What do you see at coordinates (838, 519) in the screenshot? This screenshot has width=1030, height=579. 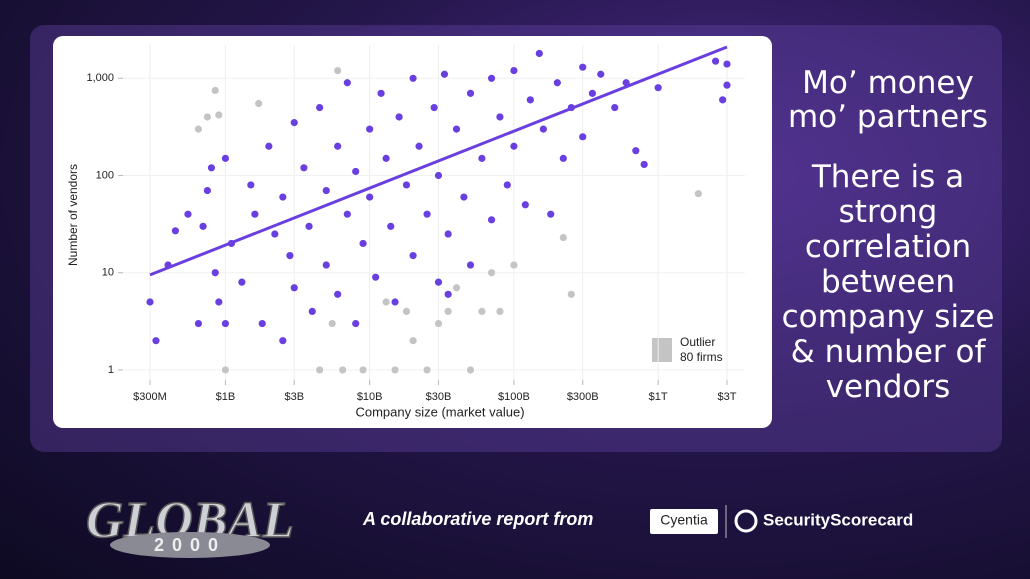 I see `partner-2: SecurityScorecard` at bounding box center [838, 519].